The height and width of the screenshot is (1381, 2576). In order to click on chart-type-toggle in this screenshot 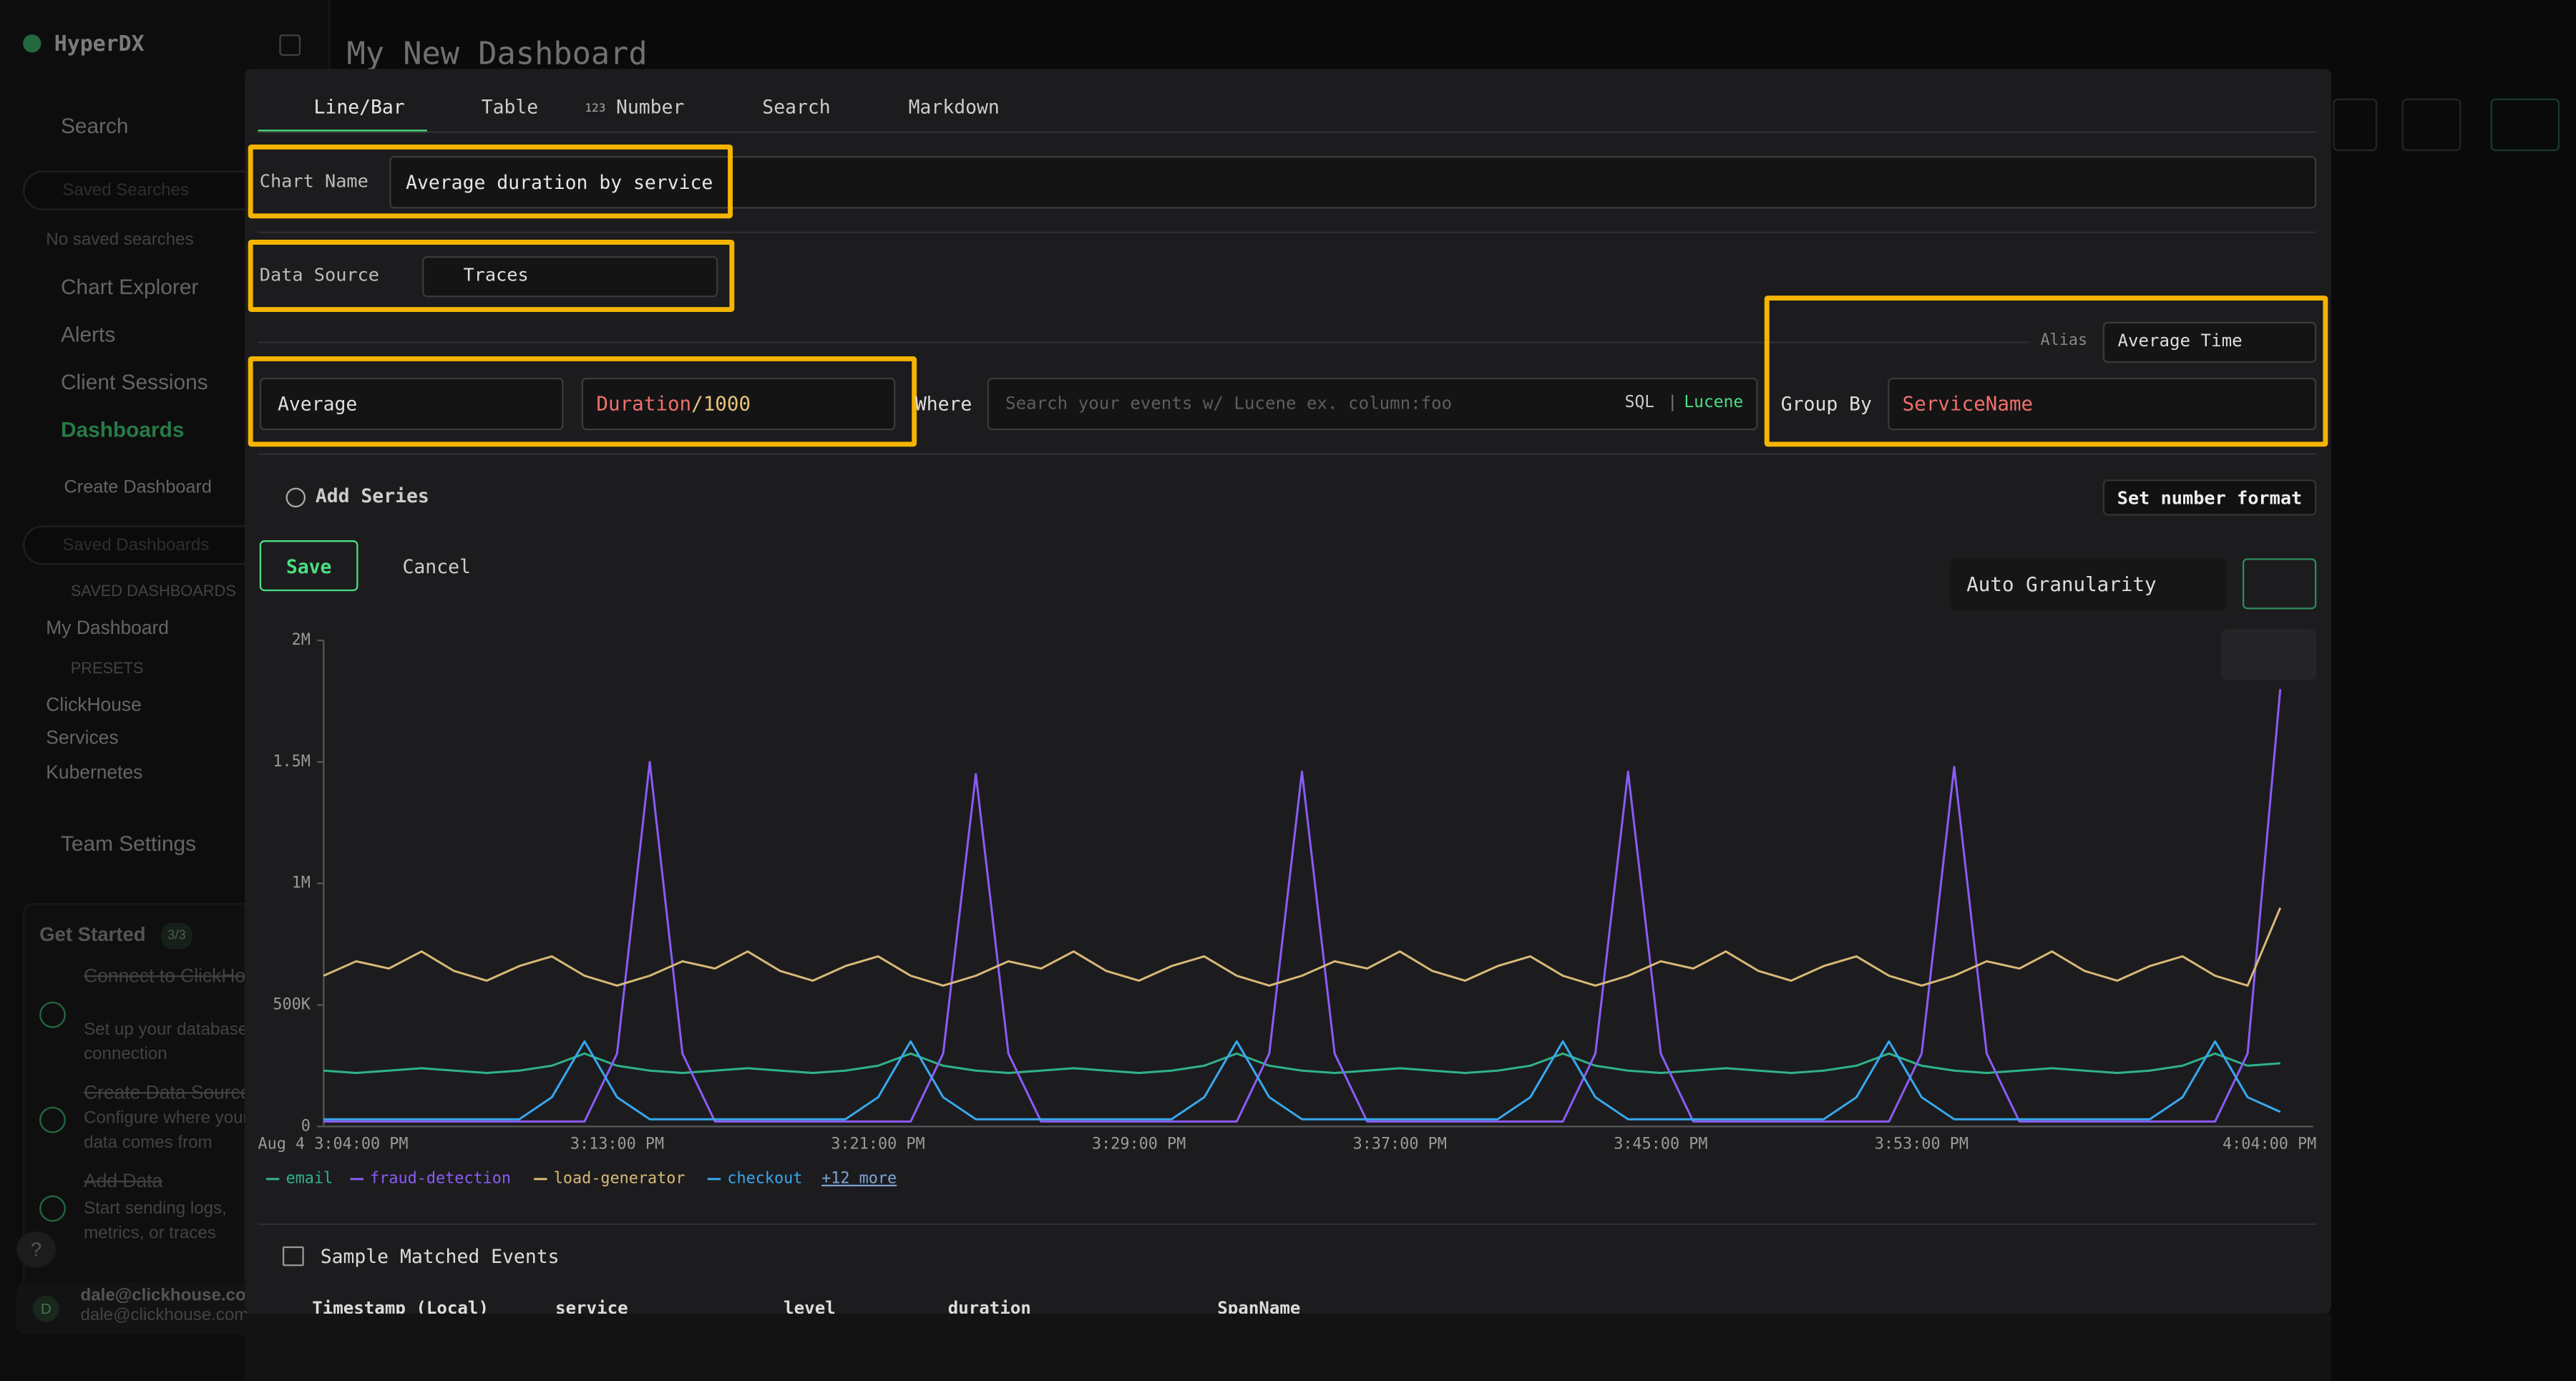, I will do `click(2269, 654)`.